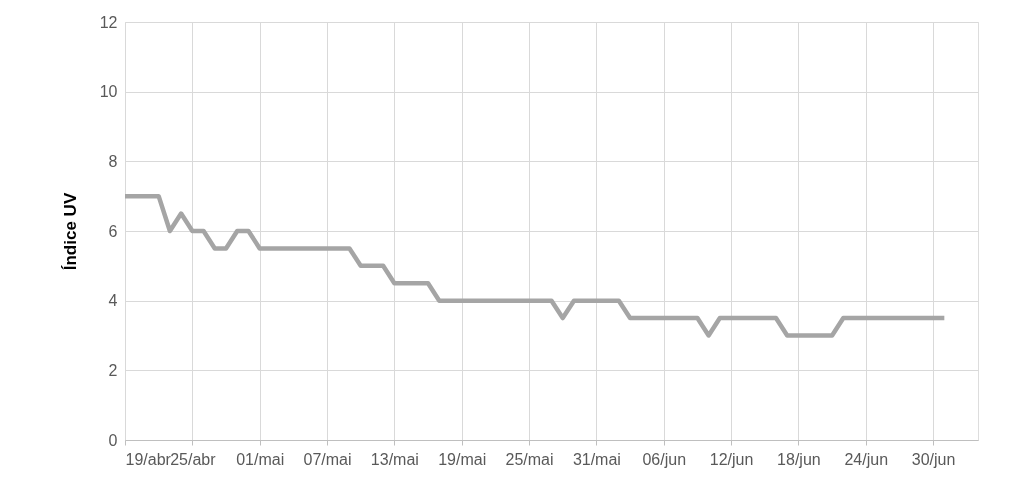 The image size is (1009, 479). I want to click on y-tick-label: 6, so click(113, 231).